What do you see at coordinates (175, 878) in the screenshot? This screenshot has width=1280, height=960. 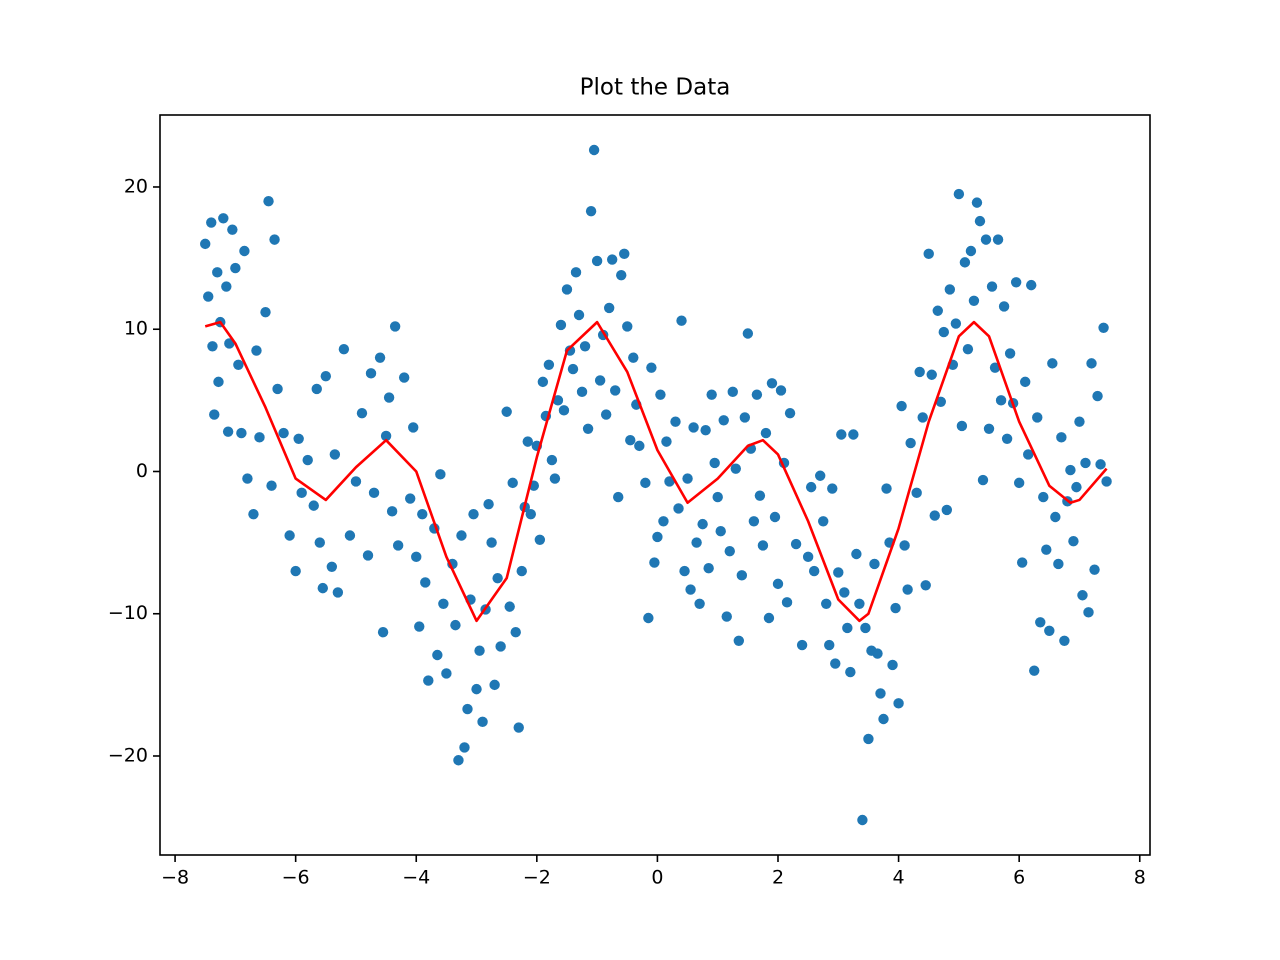 I see `x-tick-label: −8` at bounding box center [175, 878].